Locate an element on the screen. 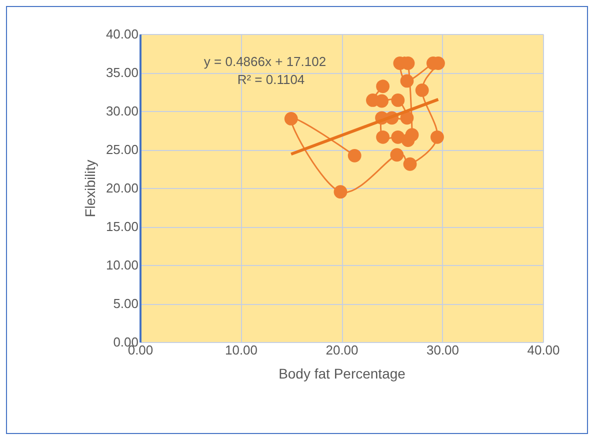  y-tick-label: 25.00 is located at coordinates (122, 149).